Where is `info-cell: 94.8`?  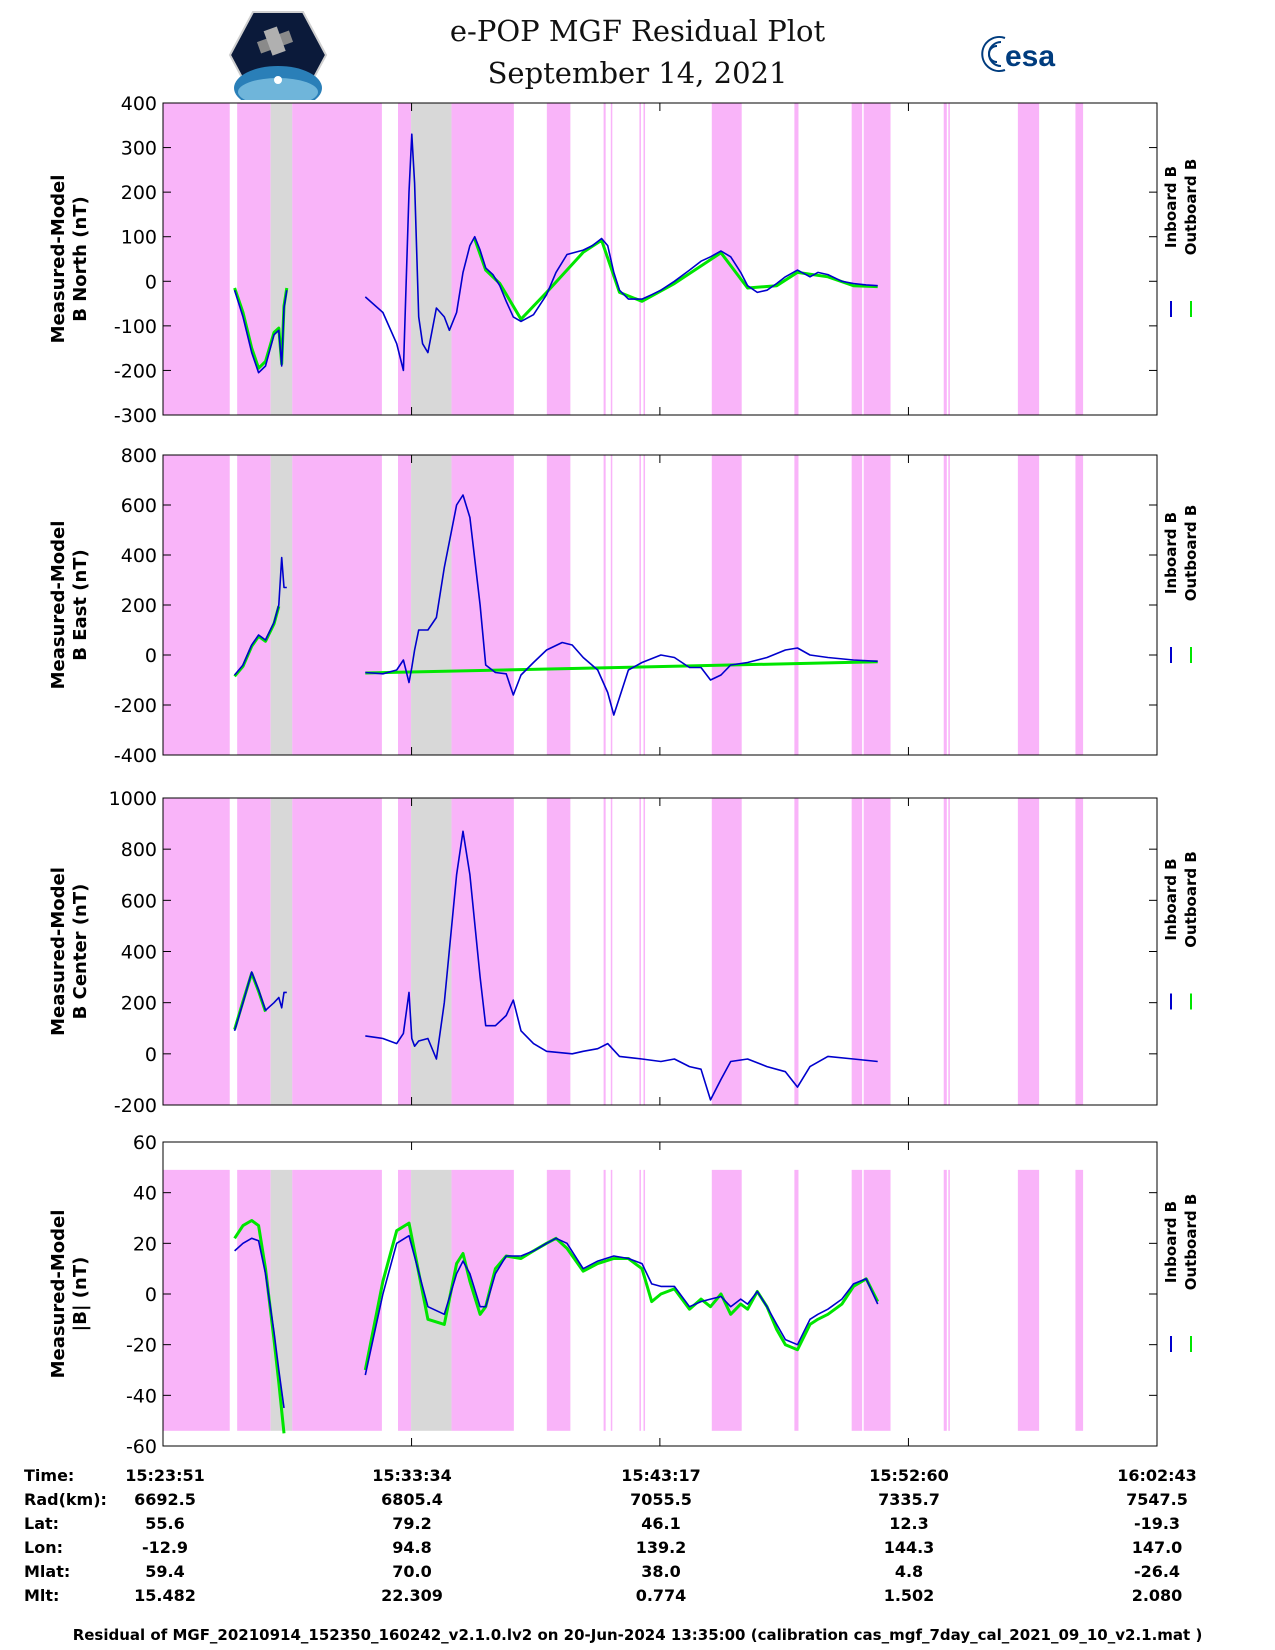 info-cell: 94.8 is located at coordinates (412, 1547).